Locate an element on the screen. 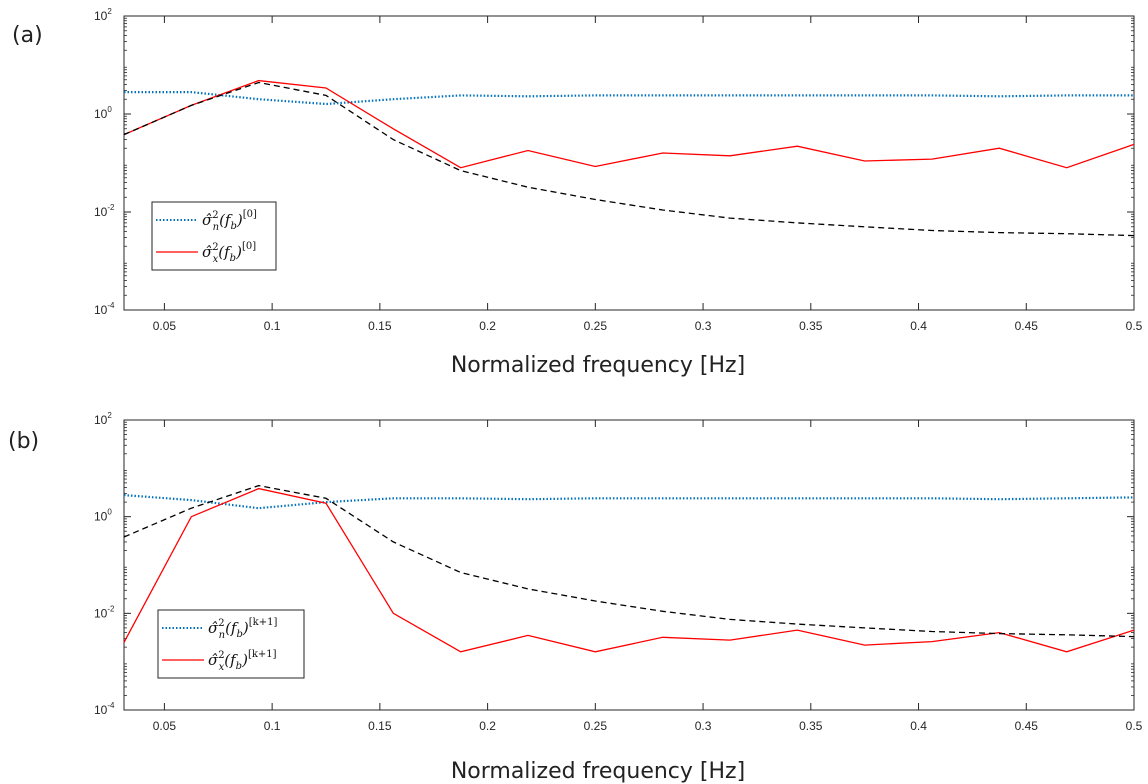 This screenshot has width=1148, height=784. legend-entry: σ̂2 x(fb)[k+1] is located at coordinates (242, 661).